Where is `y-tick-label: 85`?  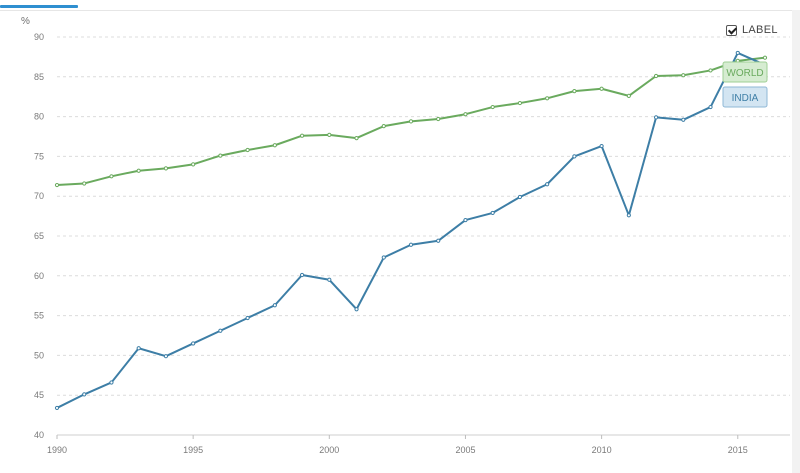 y-tick-label: 85 is located at coordinates (39, 77).